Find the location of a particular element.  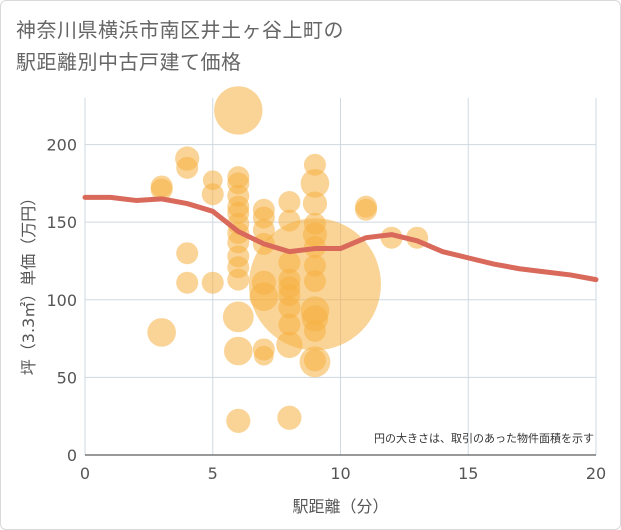

chart-title: 神奈川県横浜市南区井土ヶ谷上町の 駅距離別中古戸建て価格 is located at coordinates (180, 46).